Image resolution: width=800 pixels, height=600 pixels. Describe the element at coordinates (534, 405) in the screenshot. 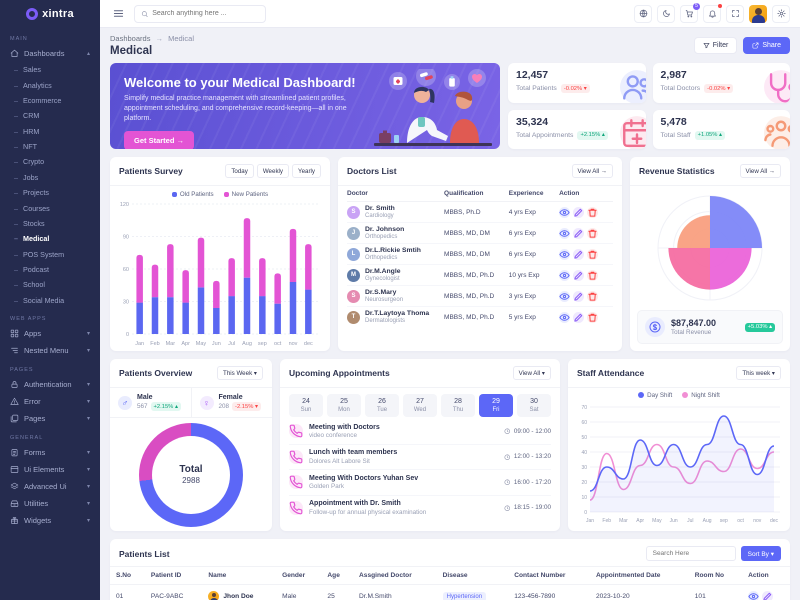

I see `date-pill-30: 30 Sat` at that location.